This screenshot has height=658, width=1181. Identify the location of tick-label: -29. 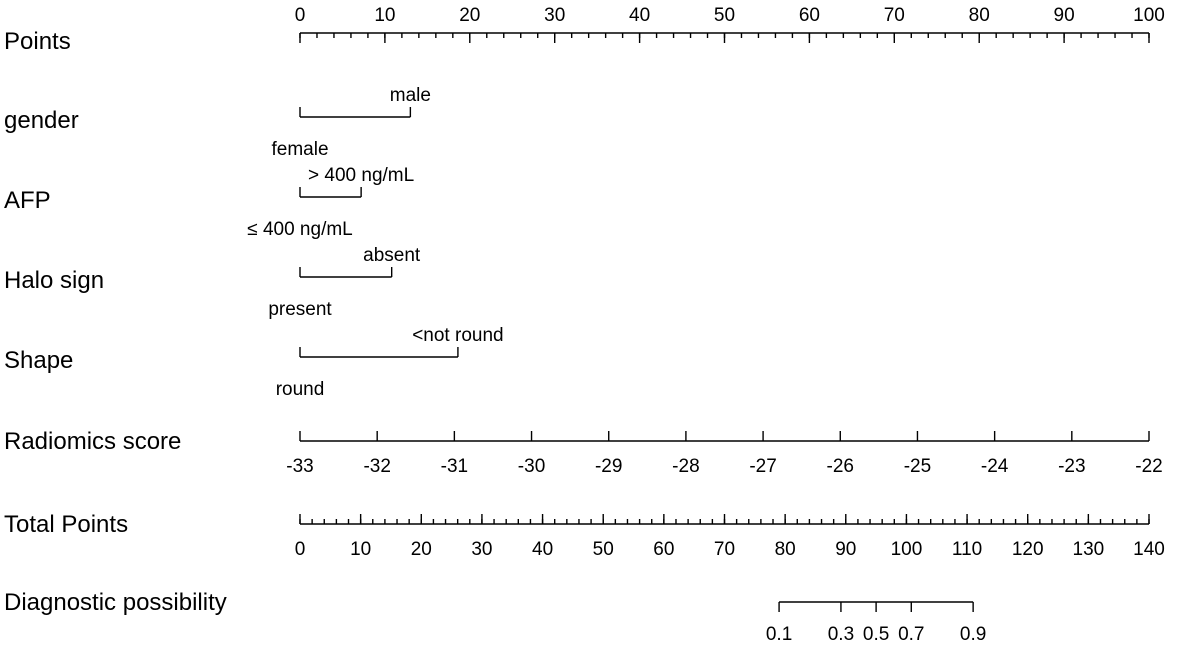
(608, 466).